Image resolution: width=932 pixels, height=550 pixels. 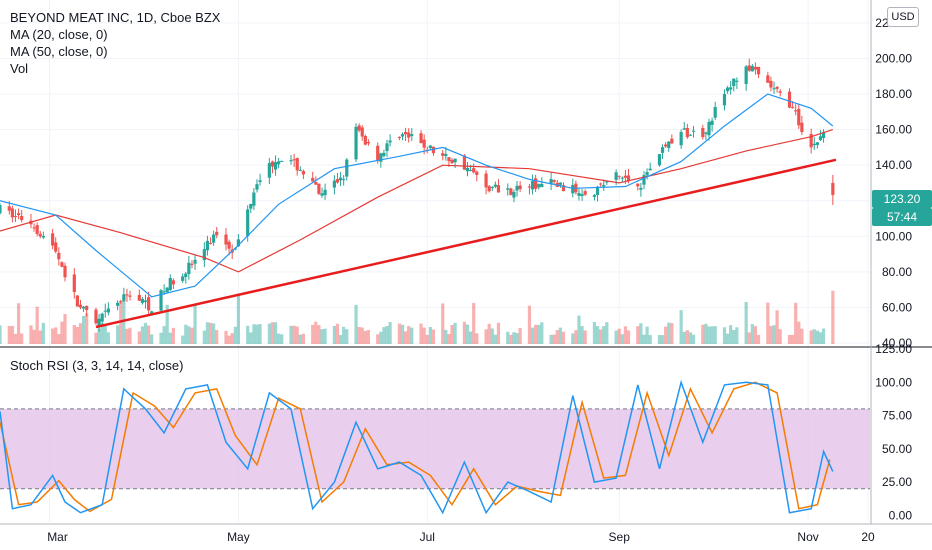 I want to click on volume-legend: Vol, so click(x=19, y=68).